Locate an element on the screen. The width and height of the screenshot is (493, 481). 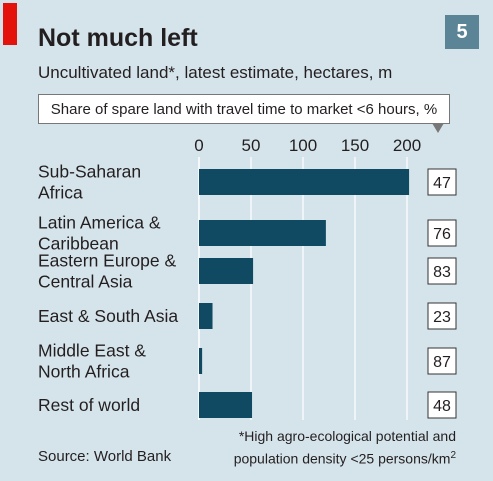
red-accent-tab is located at coordinates (10, 24).